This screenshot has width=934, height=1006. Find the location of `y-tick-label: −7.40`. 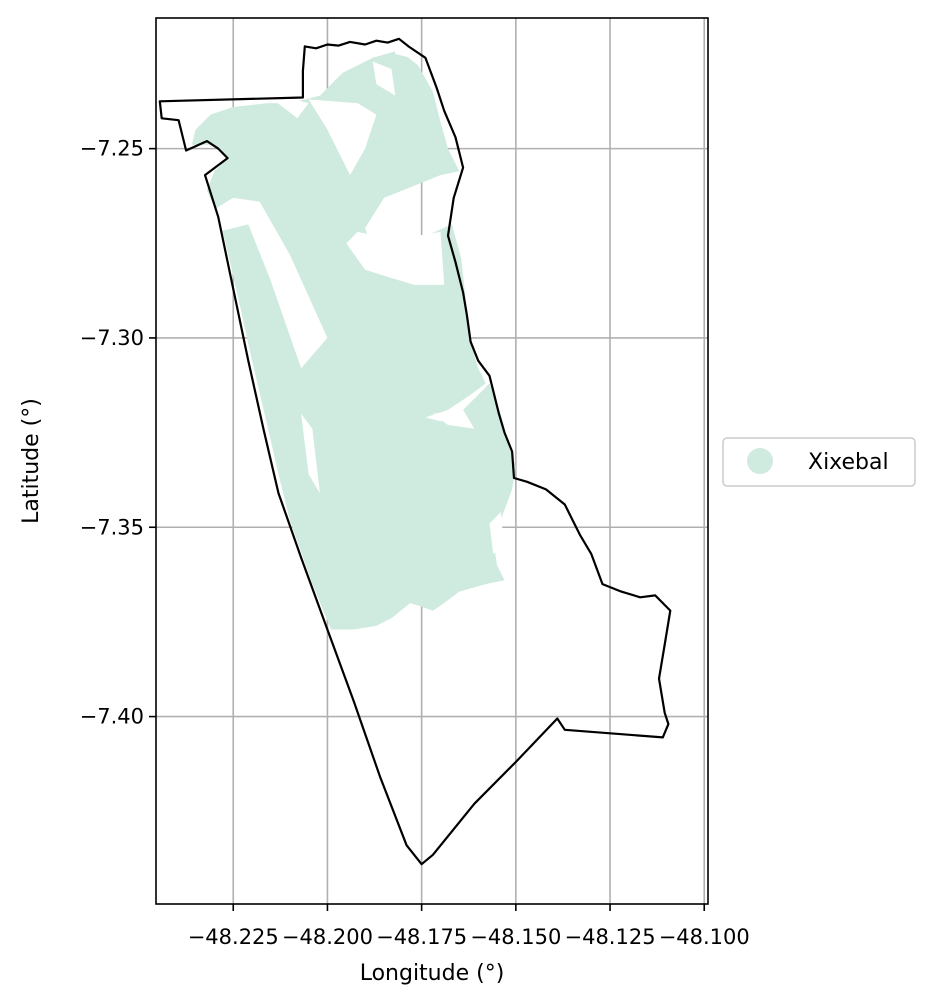

y-tick-label: −7.40 is located at coordinates (112, 717).